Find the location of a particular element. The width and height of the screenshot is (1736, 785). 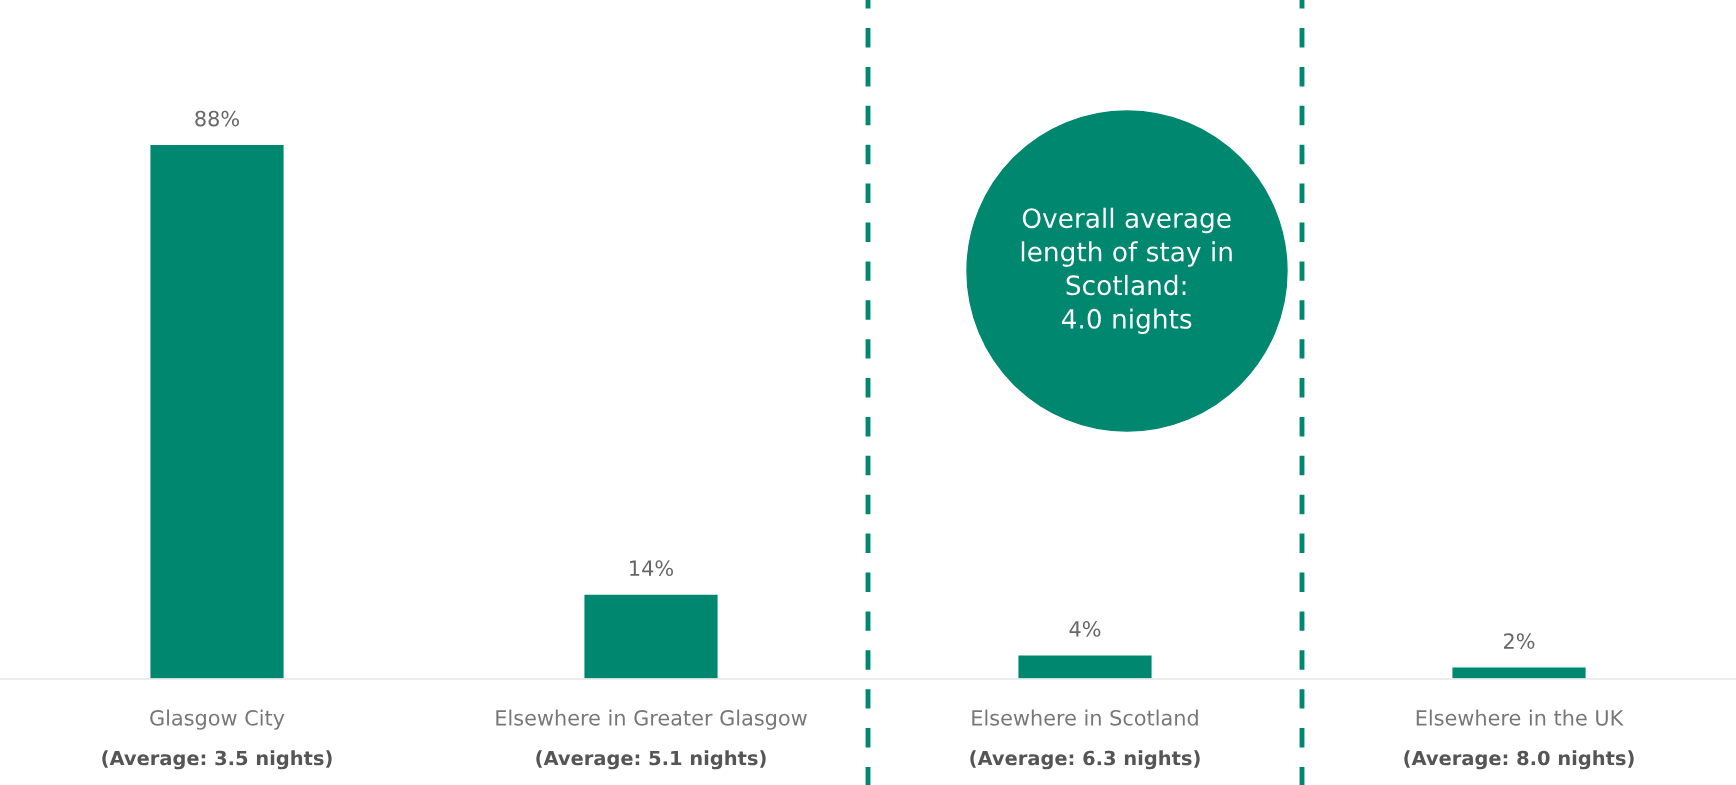

data-label: 2% is located at coordinates (1519, 641).